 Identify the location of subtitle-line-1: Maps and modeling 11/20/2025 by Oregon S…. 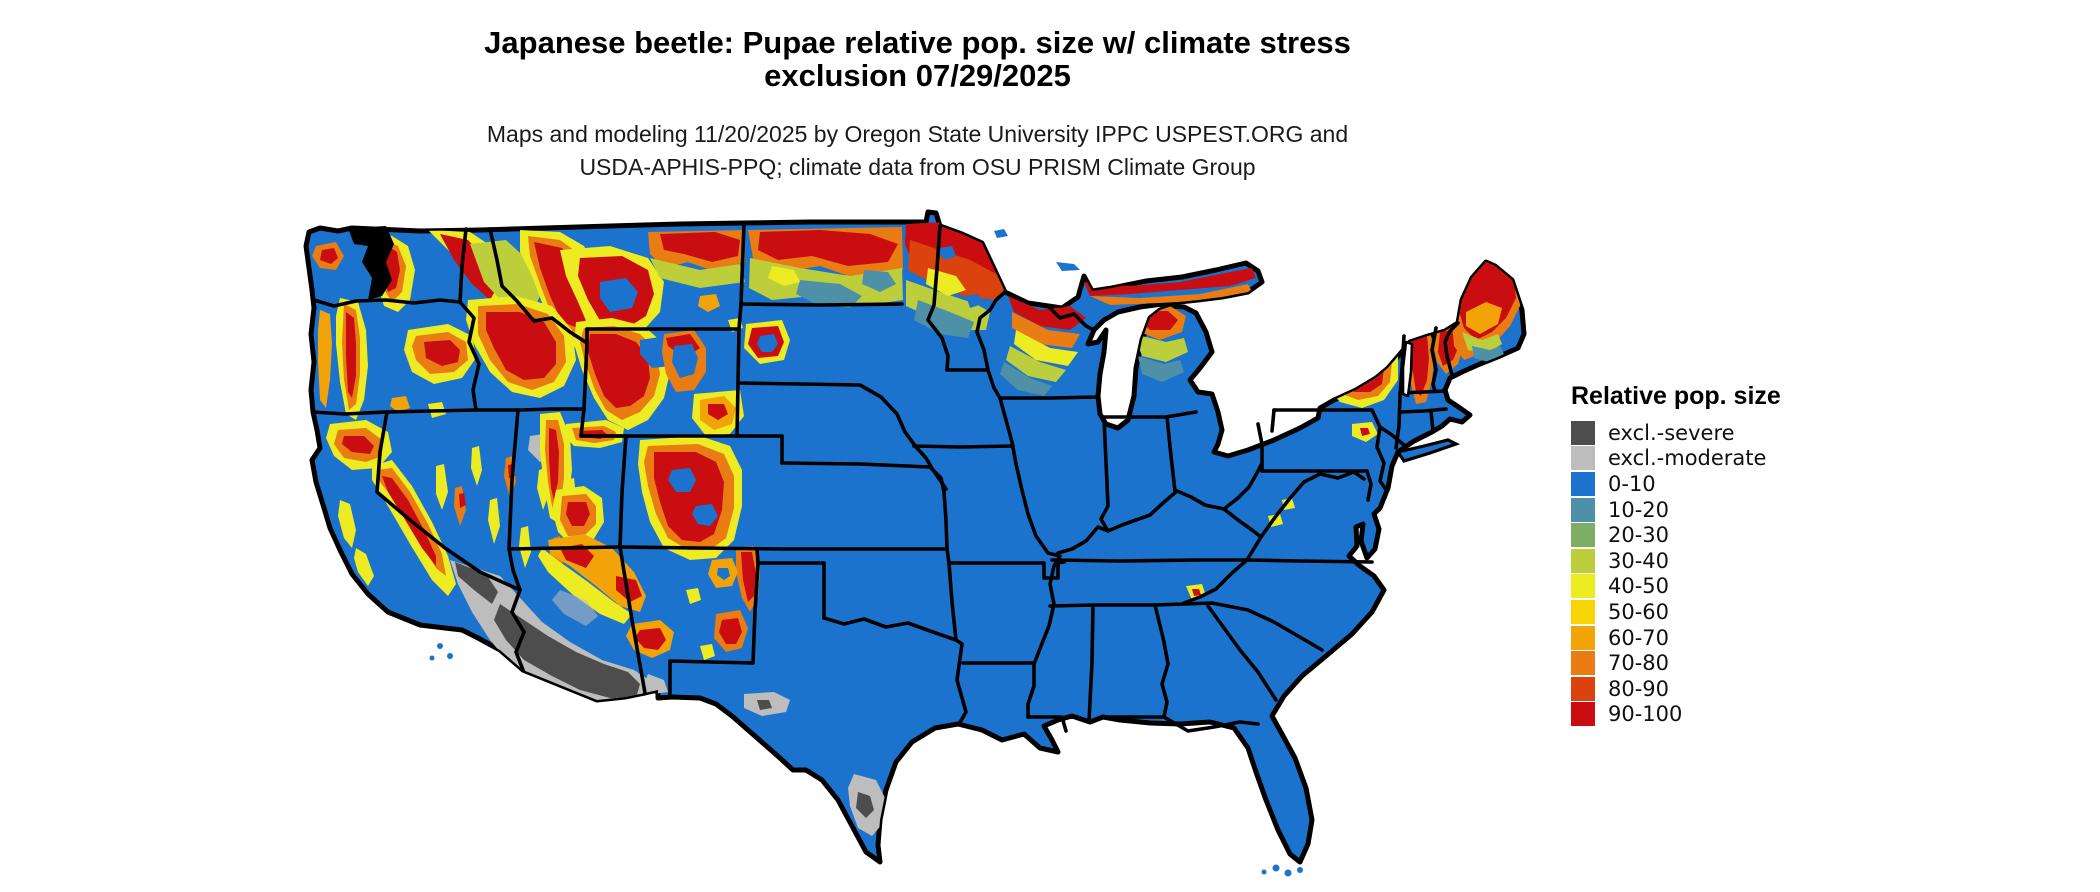
(917, 134).